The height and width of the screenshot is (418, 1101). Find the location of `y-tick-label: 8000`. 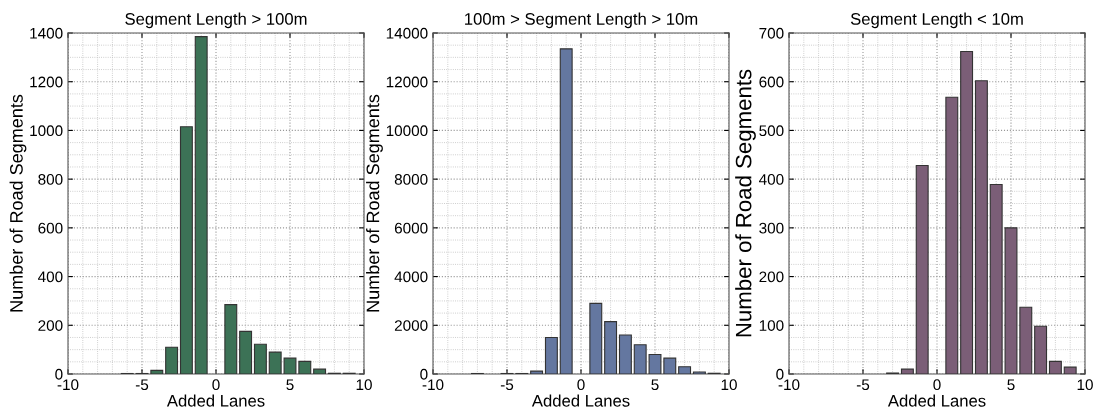

y-tick-label: 8000 is located at coordinates (411, 179).